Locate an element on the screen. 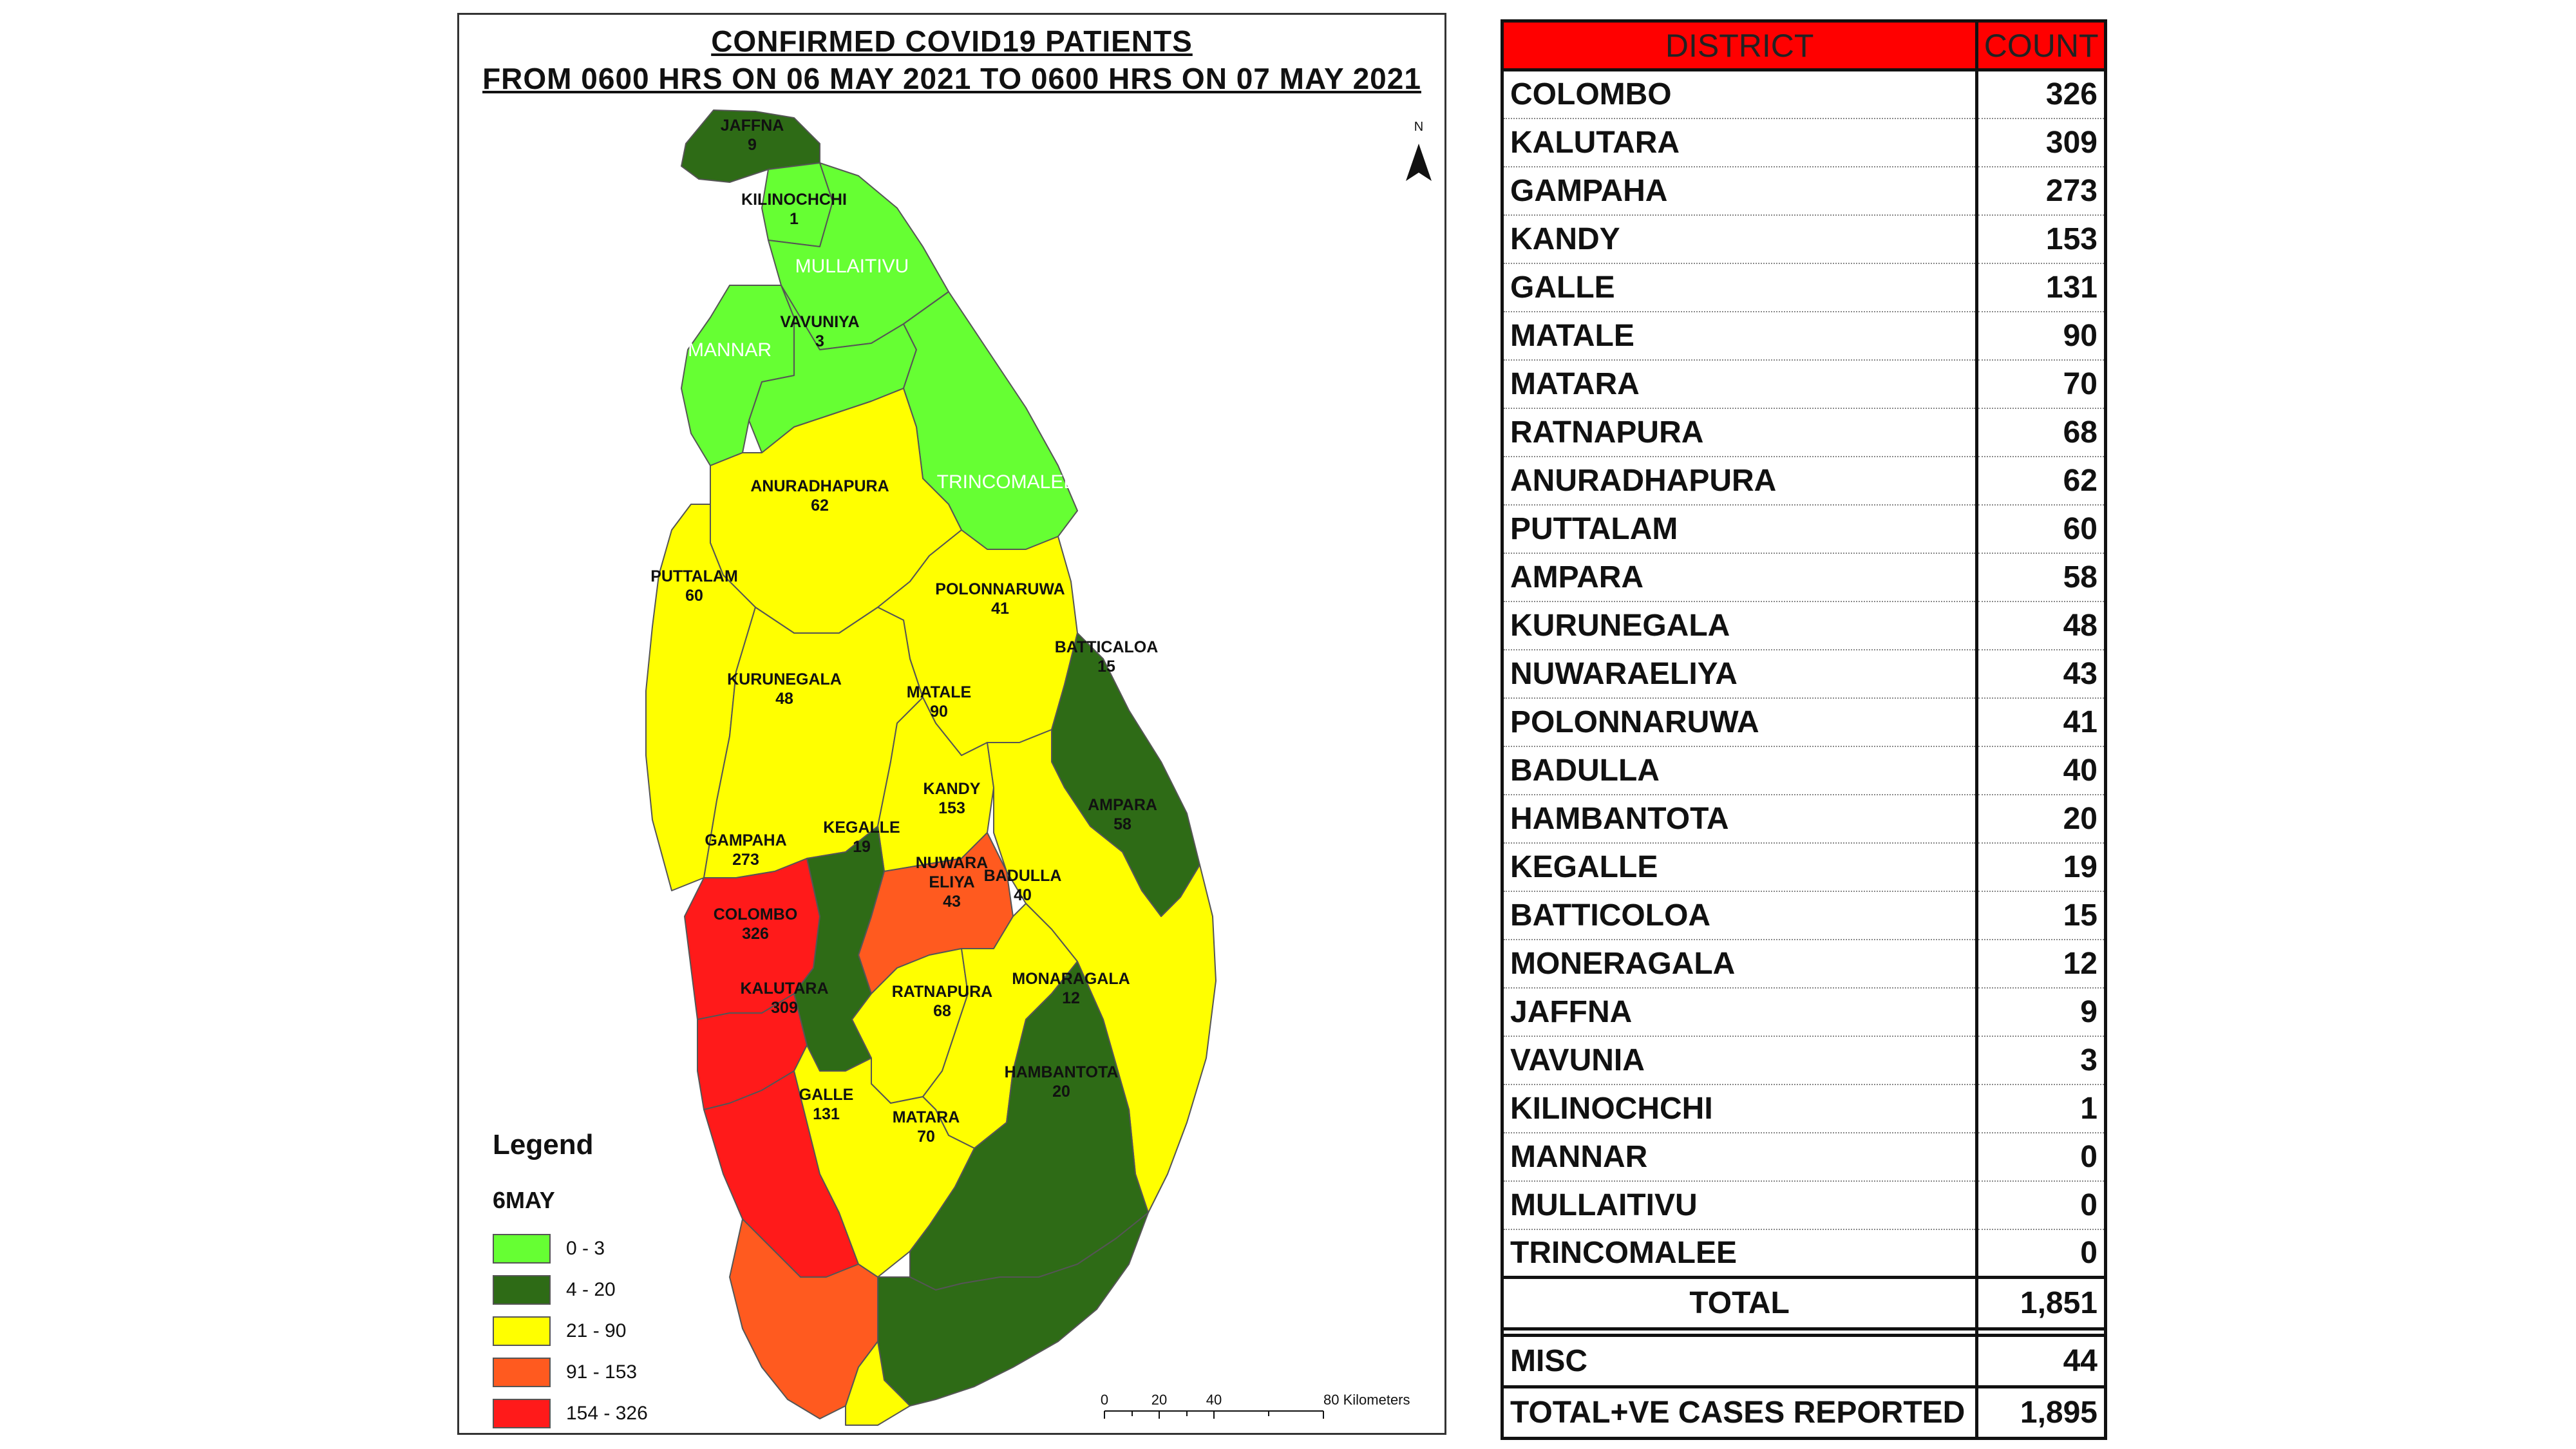 The width and height of the screenshot is (2576, 1449). row-count: 70 is located at coordinates (2041, 384).